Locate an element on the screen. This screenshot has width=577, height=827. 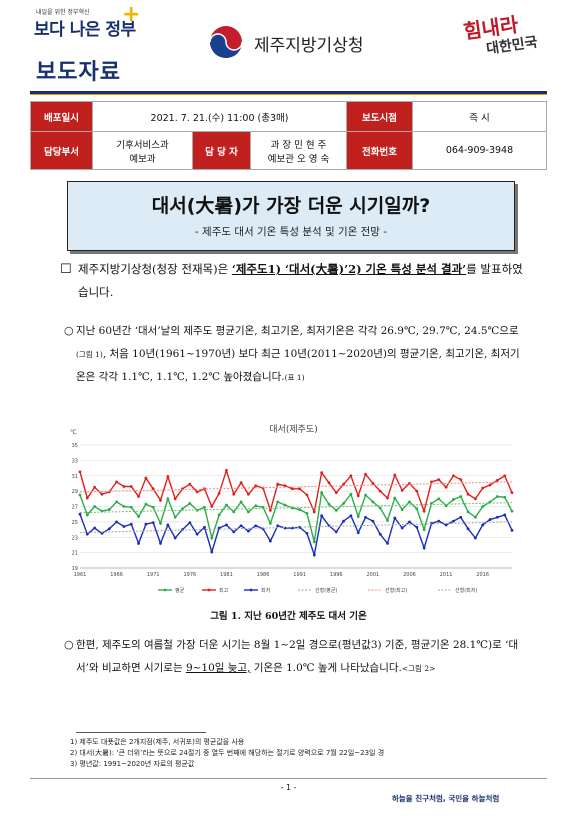
footer-tagline: 하늘을 친구처럼, 국민을 하늘처럼 is located at coordinates (446, 798).